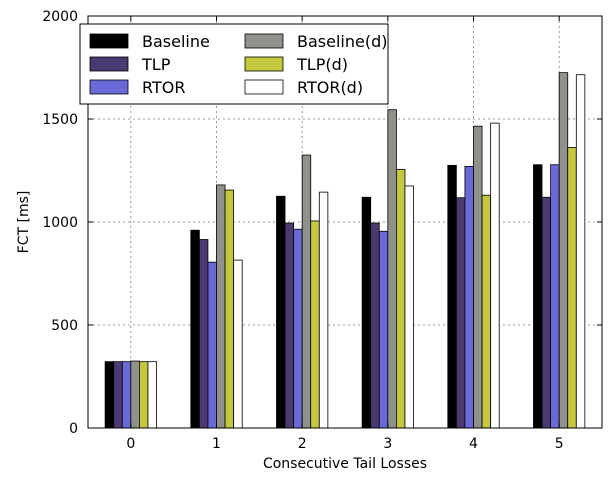 Image resolution: width=610 pixels, height=482 pixels. What do you see at coordinates (559, 444) in the screenshot?
I see `x-tick-label: 5` at bounding box center [559, 444].